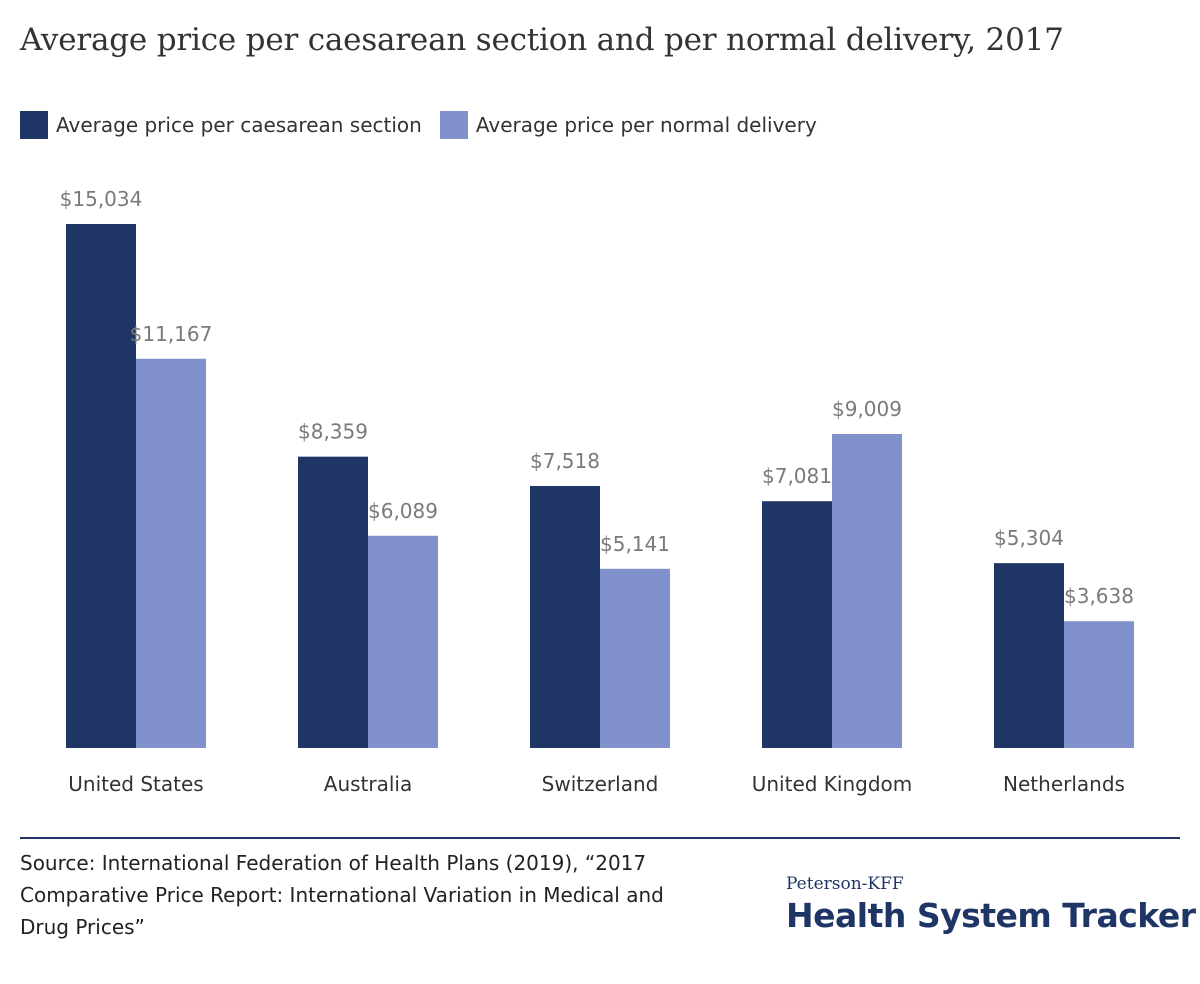  I want to click on legend-item-caesarean: Average price per caesarean section, so click(221, 125).